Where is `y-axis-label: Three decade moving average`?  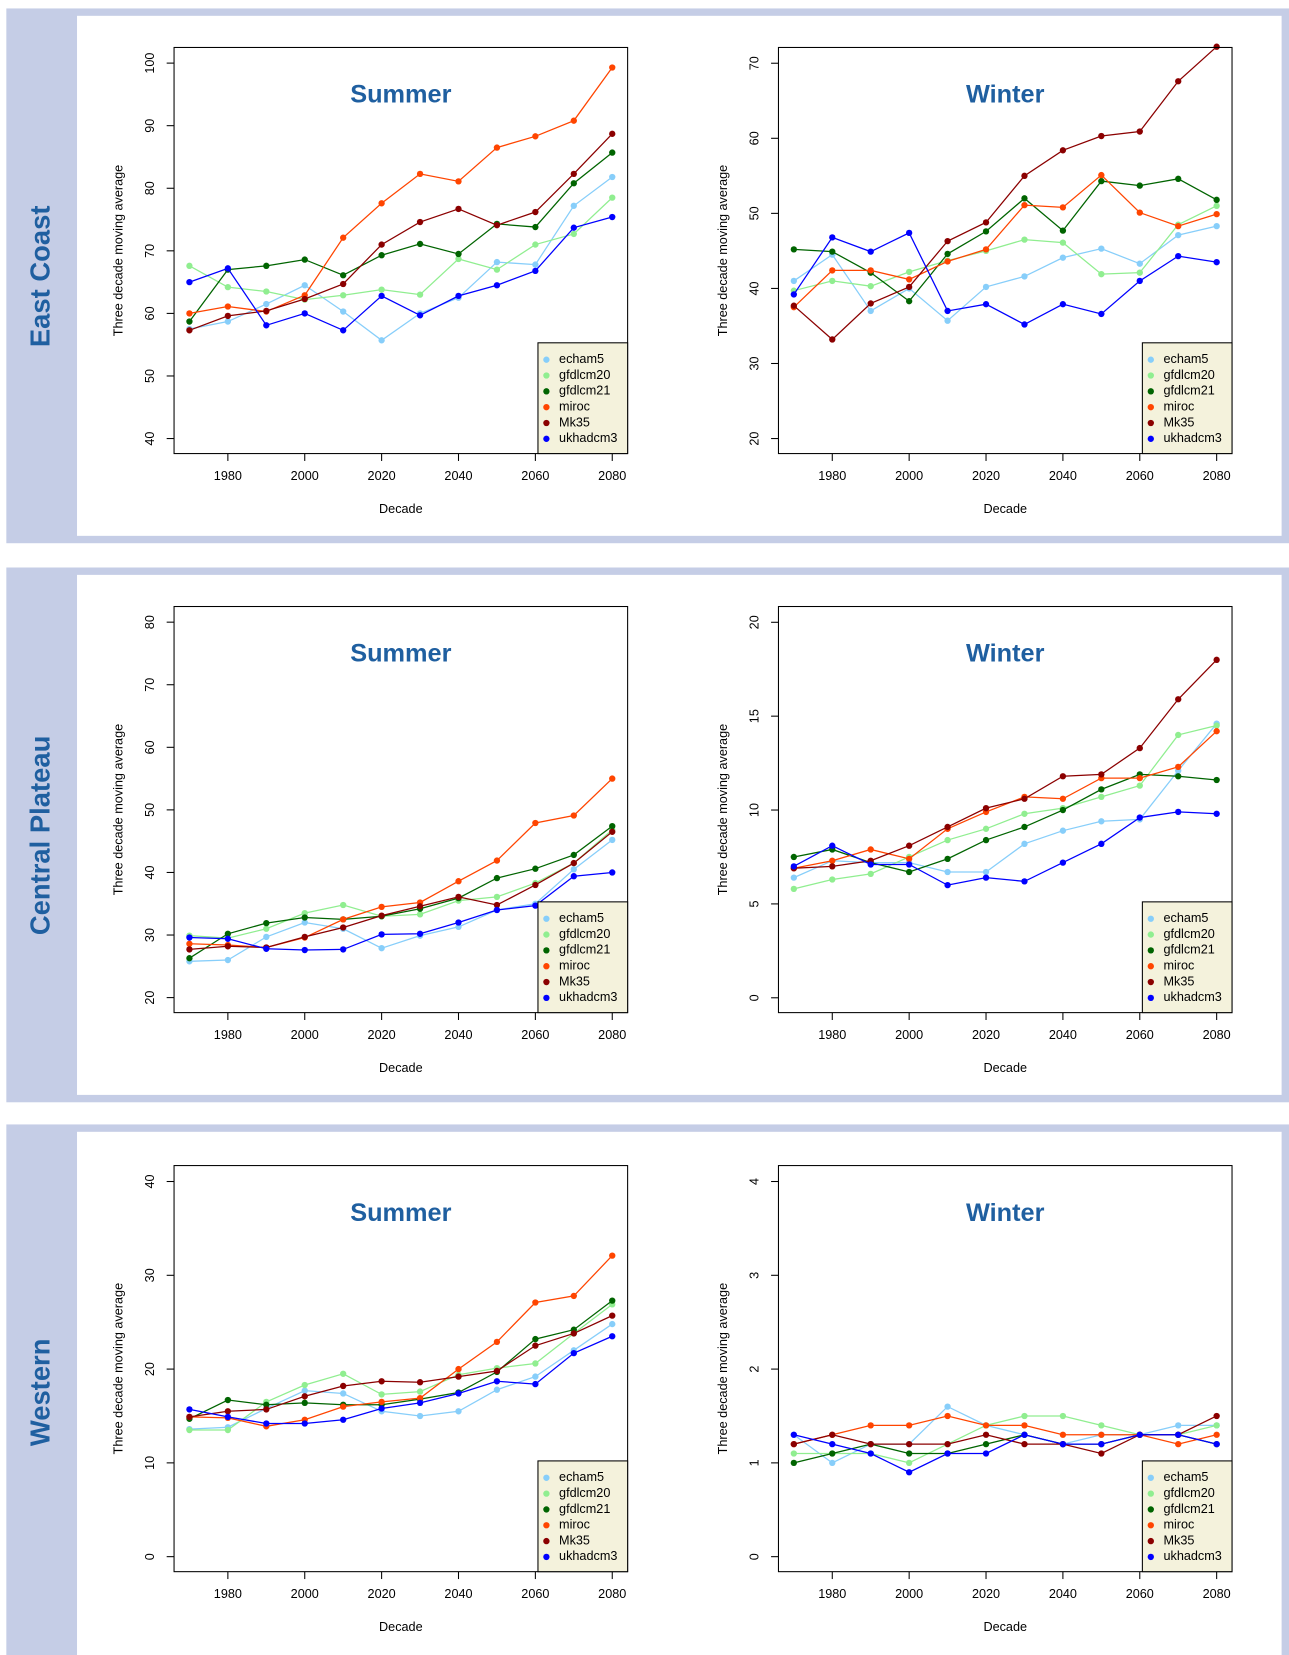 y-axis-label: Three decade moving average is located at coordinates (723, 250).